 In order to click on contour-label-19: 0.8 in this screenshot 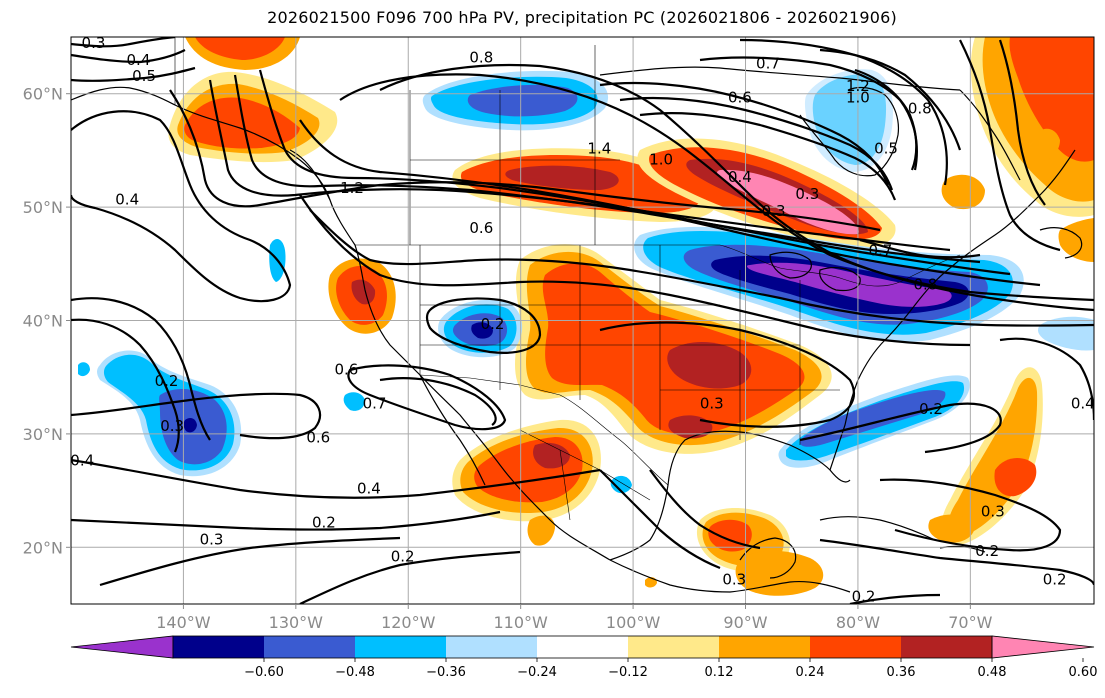, I will do `click(925, 284)`.